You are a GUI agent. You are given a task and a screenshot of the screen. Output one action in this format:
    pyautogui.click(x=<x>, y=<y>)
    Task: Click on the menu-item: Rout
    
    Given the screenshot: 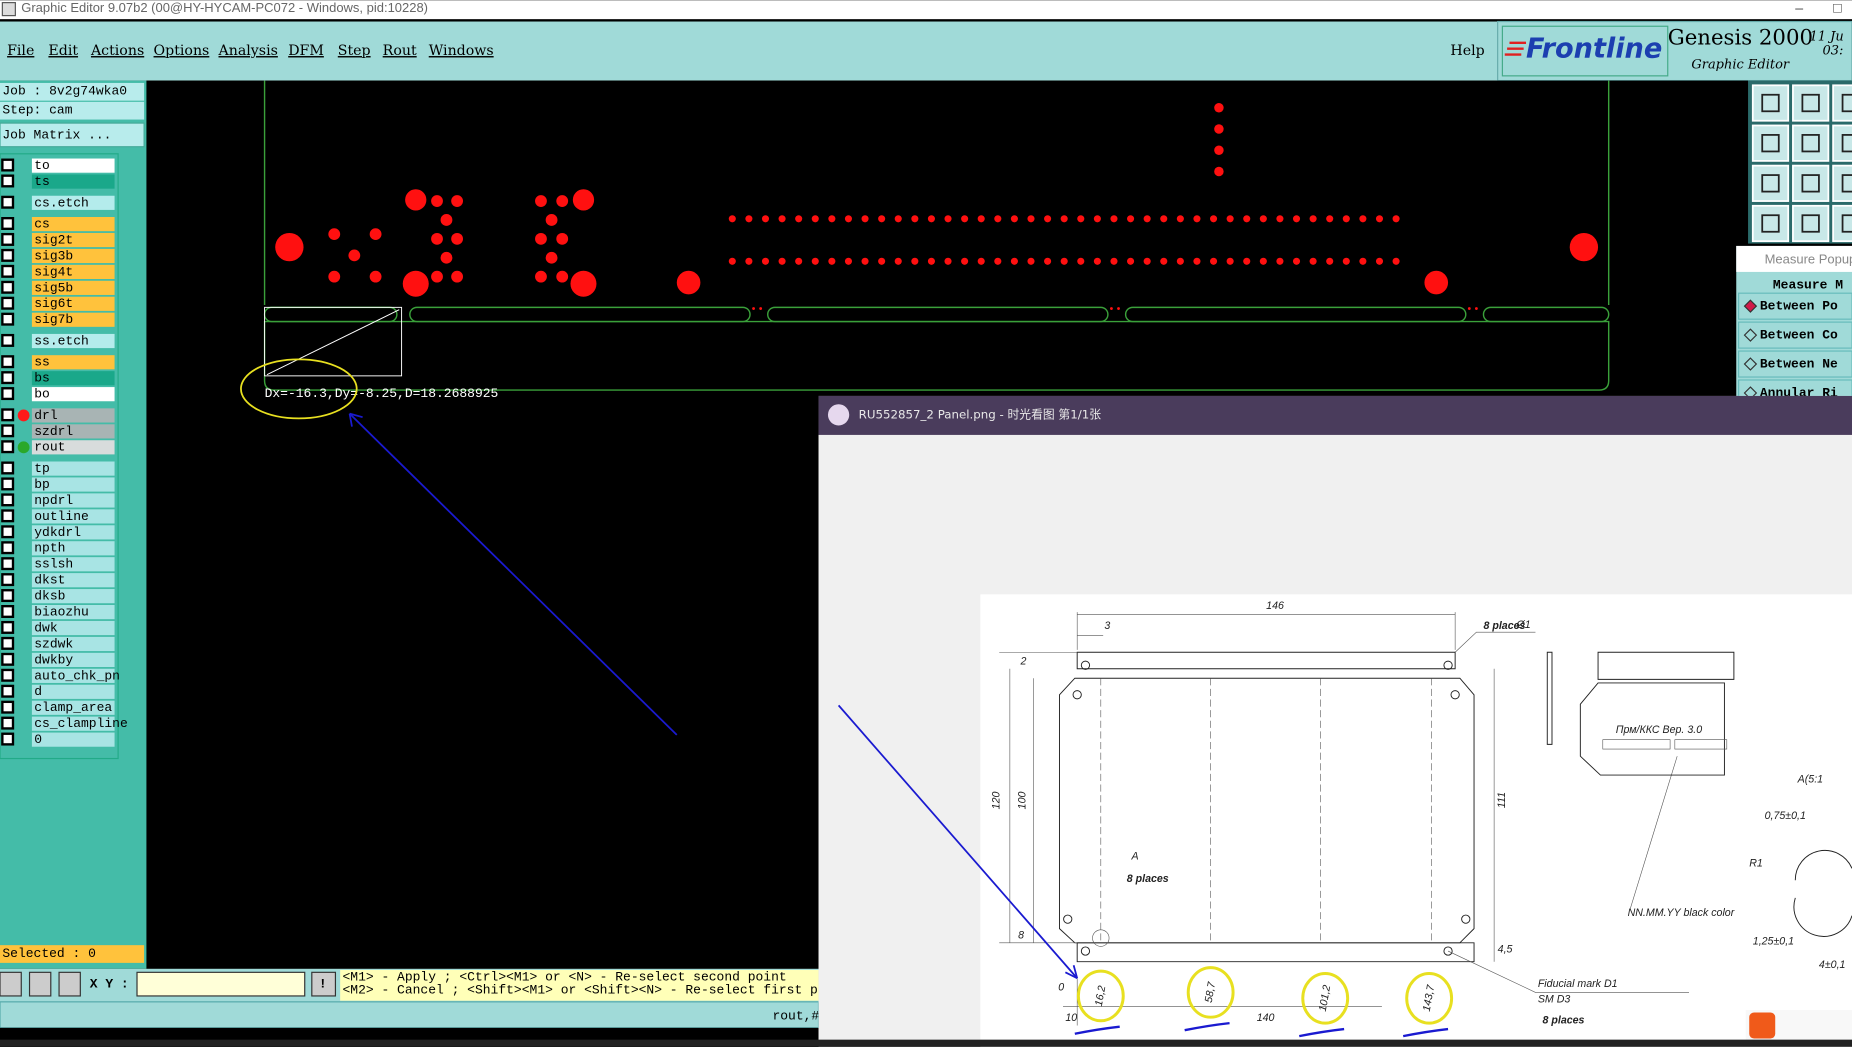 What is the action you would take?
    pyautogui.click(x=400, y=51)
    